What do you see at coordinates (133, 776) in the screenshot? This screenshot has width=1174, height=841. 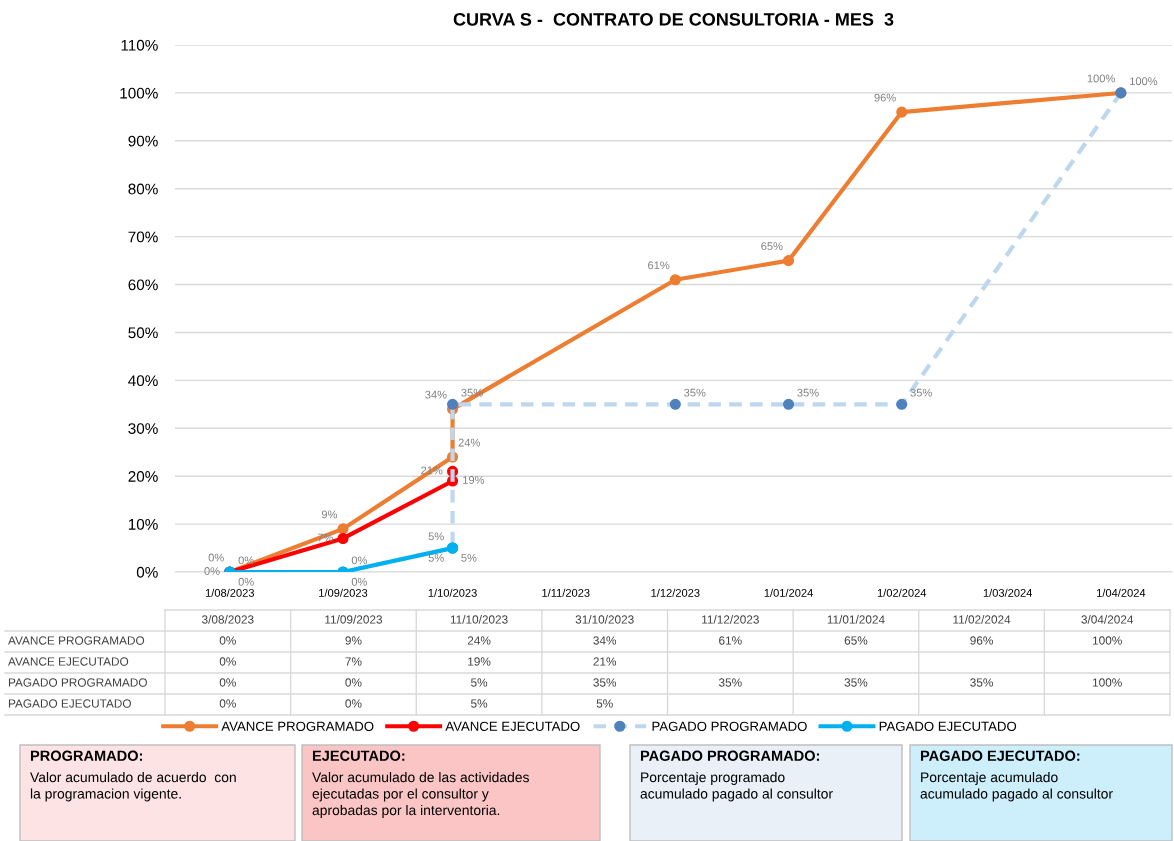 I see `text: PROGRAMADO: Valor acumulado de acuerdo con la programacion vigente.` at bounding box center [133, 776].